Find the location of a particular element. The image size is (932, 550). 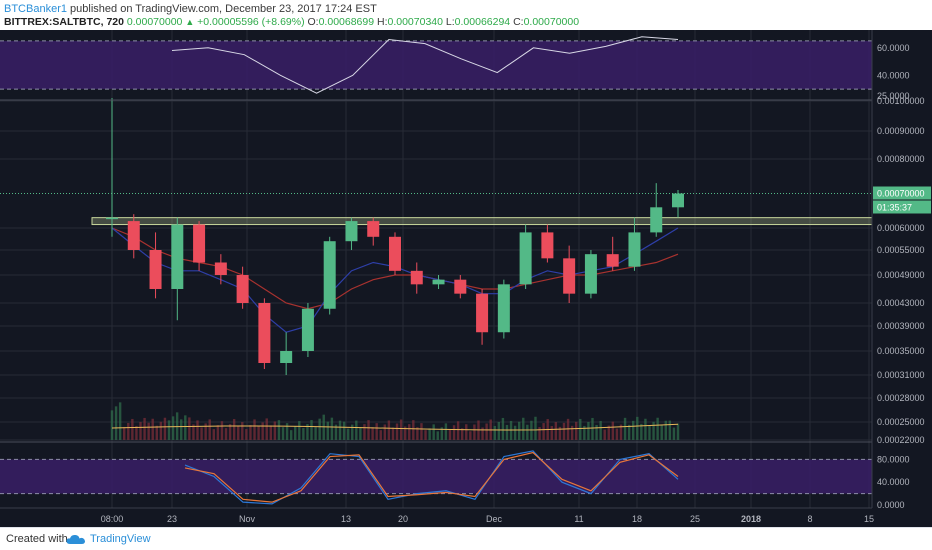

high-value: 0.00070340 is located at coordinates (415, 22).